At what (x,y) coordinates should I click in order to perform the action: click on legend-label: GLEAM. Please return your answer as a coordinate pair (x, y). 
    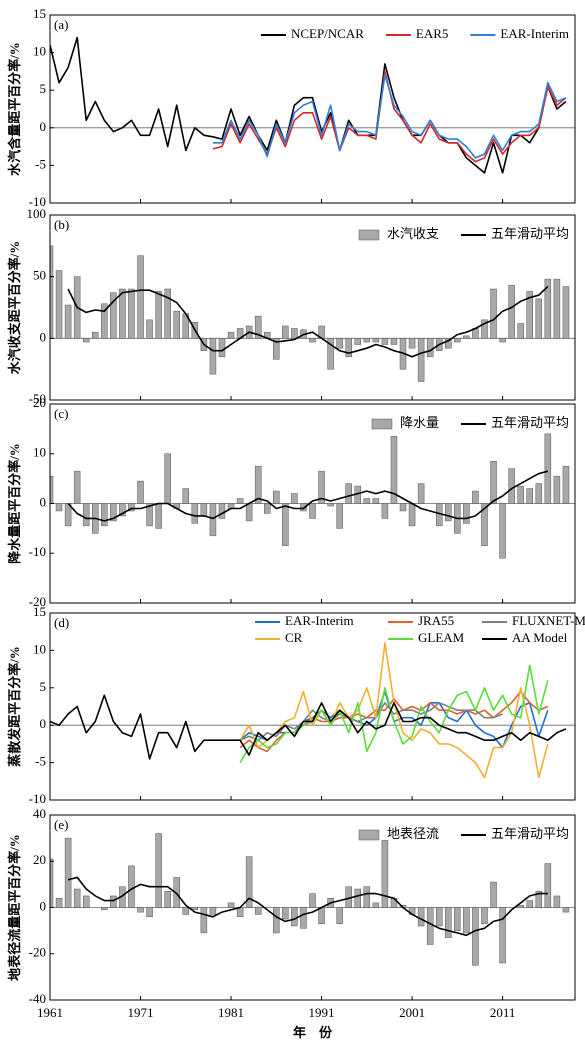
    Looking at the image, I should click on (441, 637).